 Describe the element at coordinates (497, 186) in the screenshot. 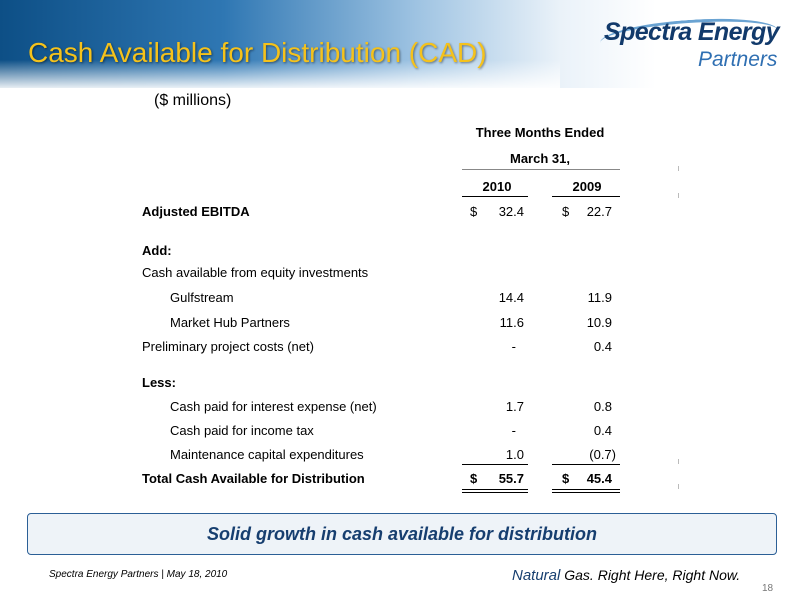

I see `header-2010: 2010` at that location.